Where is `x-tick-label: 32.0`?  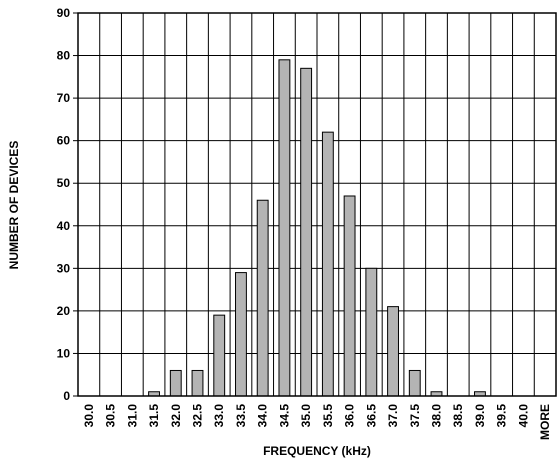
x-tick-label: 32.0 is located at coordinates (176, 416).